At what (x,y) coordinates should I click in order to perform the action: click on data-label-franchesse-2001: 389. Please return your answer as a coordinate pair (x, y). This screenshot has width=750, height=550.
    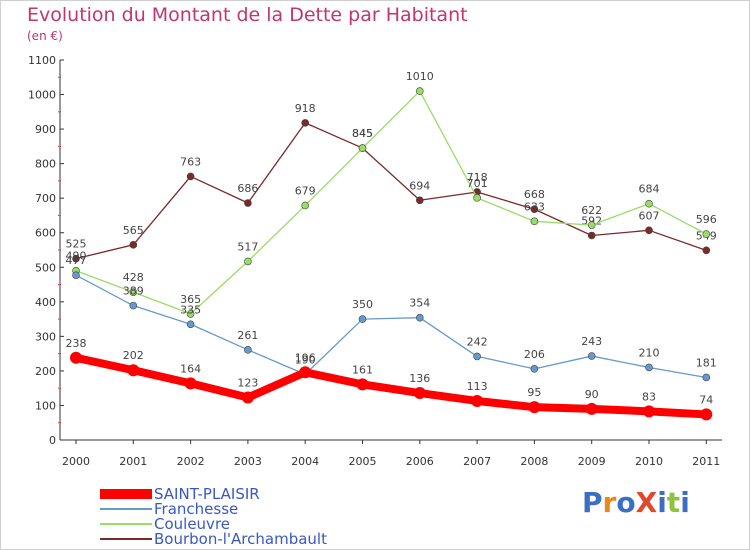
    Looking at the image, I should click on (133, 291).